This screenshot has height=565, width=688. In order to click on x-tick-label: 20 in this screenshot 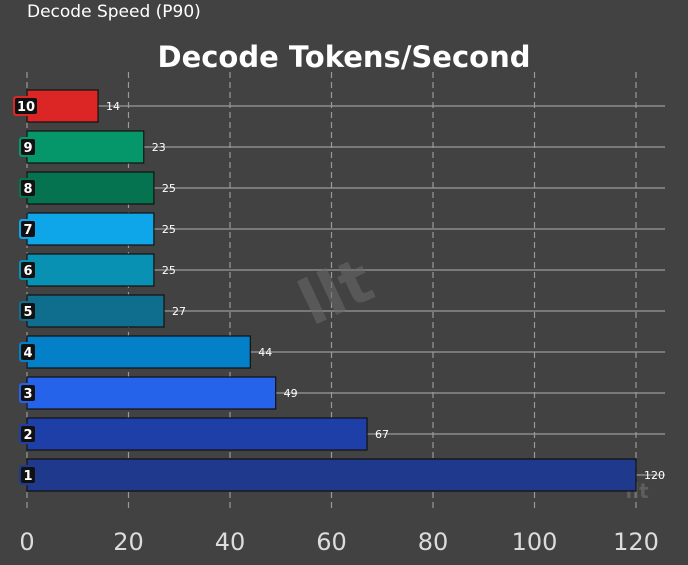, I will do `click(128, 542)`.